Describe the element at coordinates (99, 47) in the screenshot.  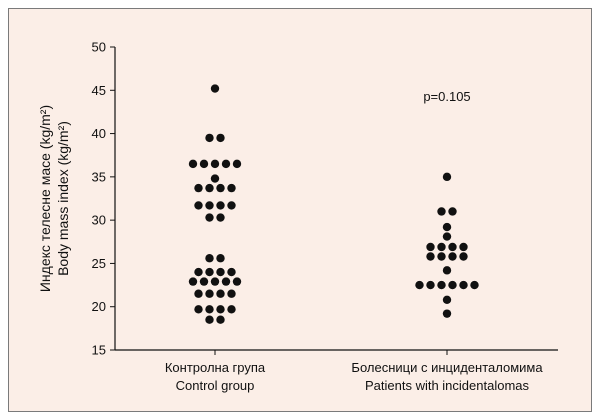
I see `y-tick-label: 50` at that location.